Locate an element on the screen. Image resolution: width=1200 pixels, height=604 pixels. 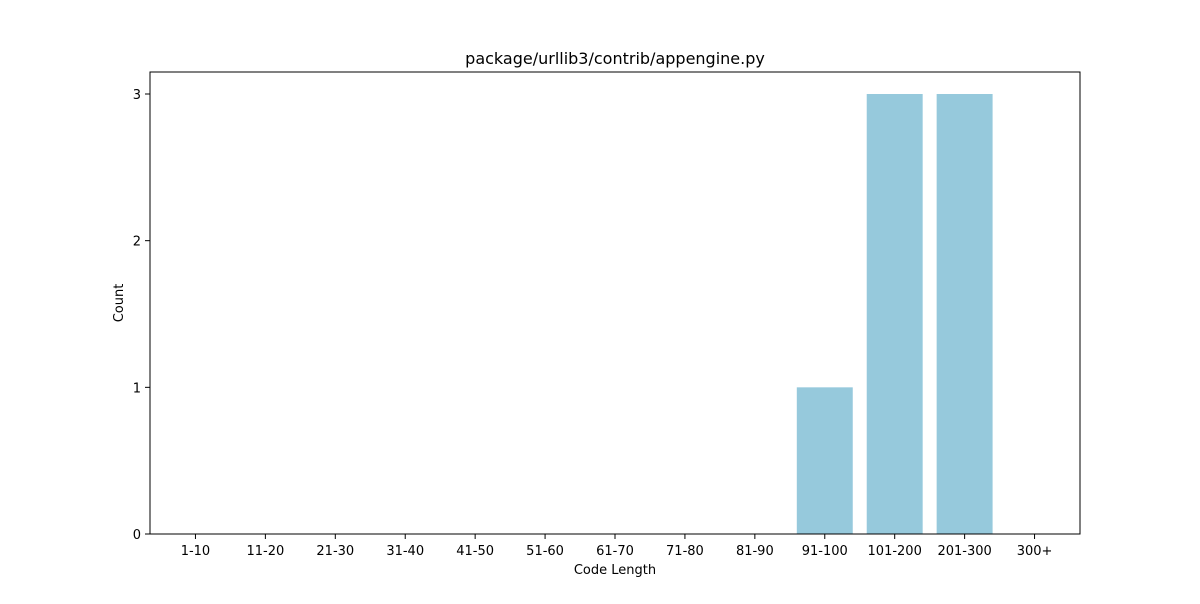
y-tick-label: 2 is located at coordinates (137, 242).